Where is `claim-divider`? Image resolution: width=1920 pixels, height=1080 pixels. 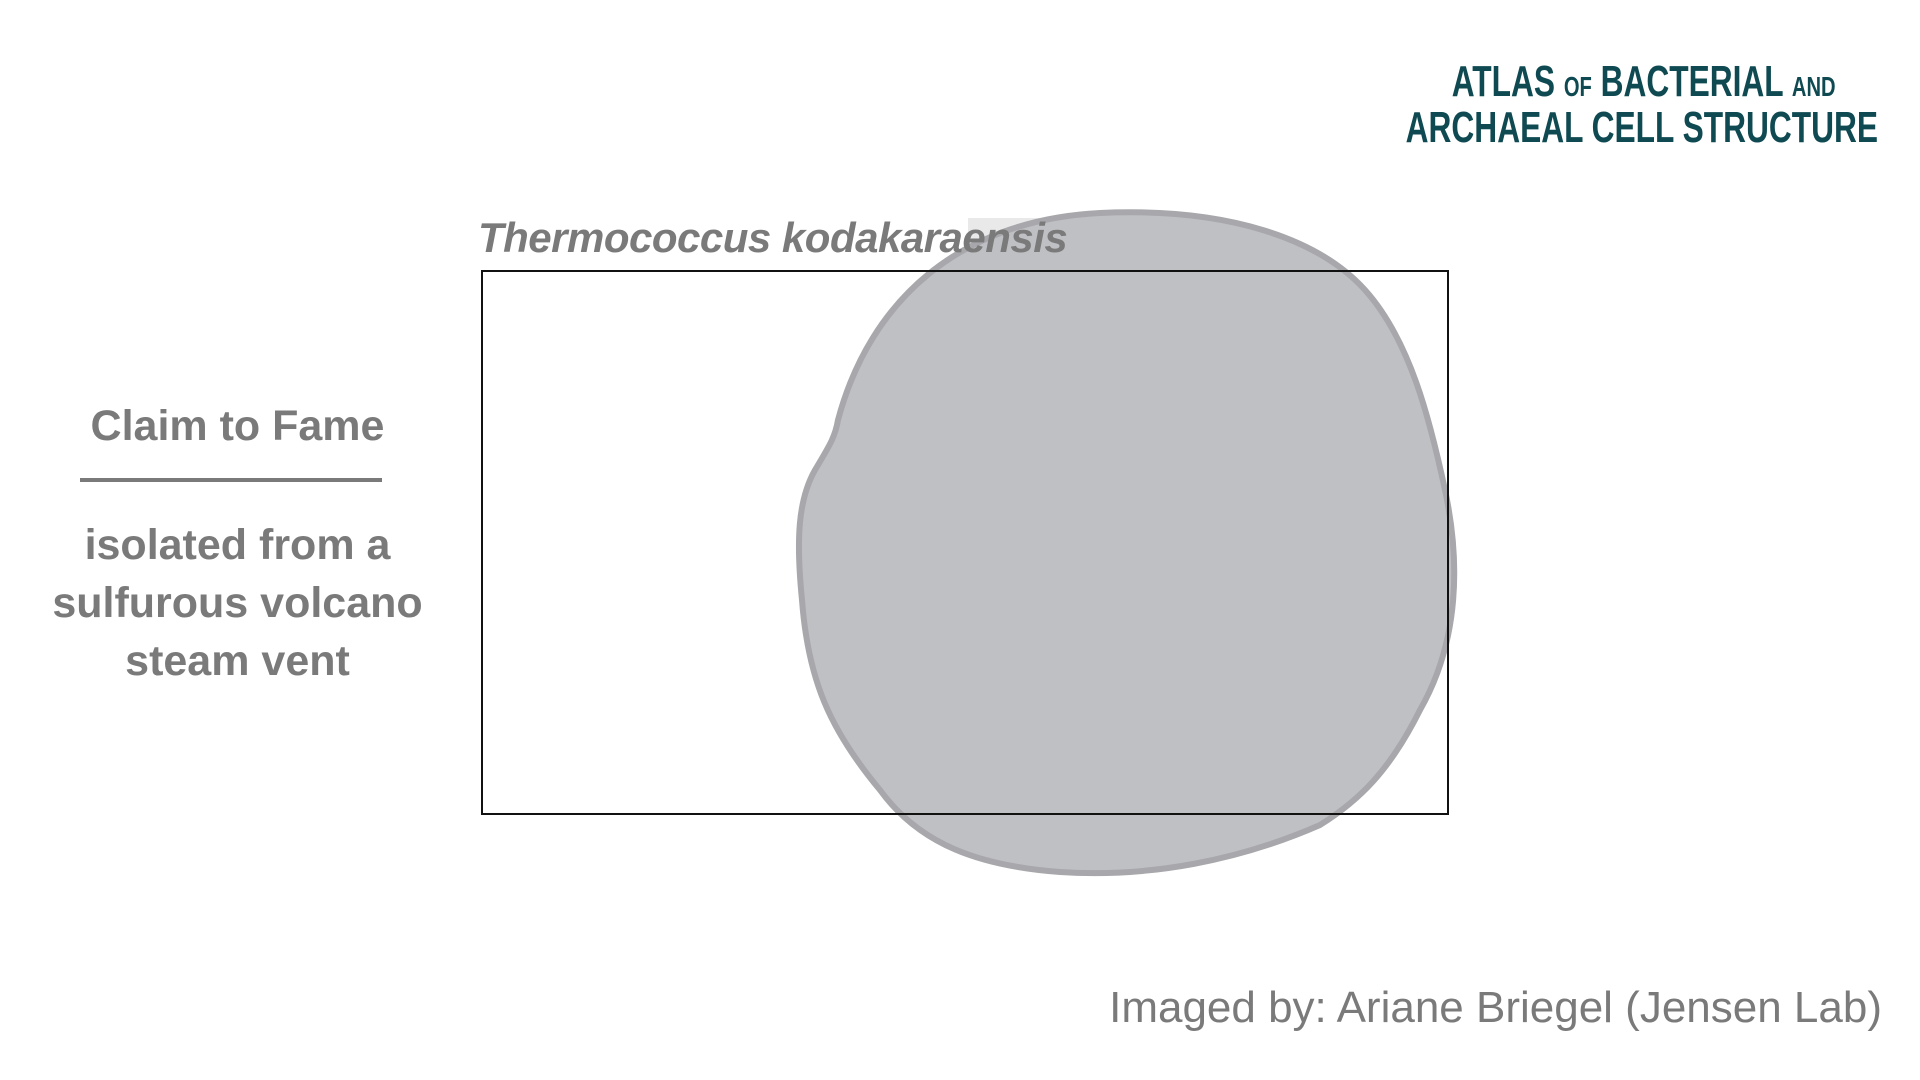 claim-divider is located at coordinates (231, 480).